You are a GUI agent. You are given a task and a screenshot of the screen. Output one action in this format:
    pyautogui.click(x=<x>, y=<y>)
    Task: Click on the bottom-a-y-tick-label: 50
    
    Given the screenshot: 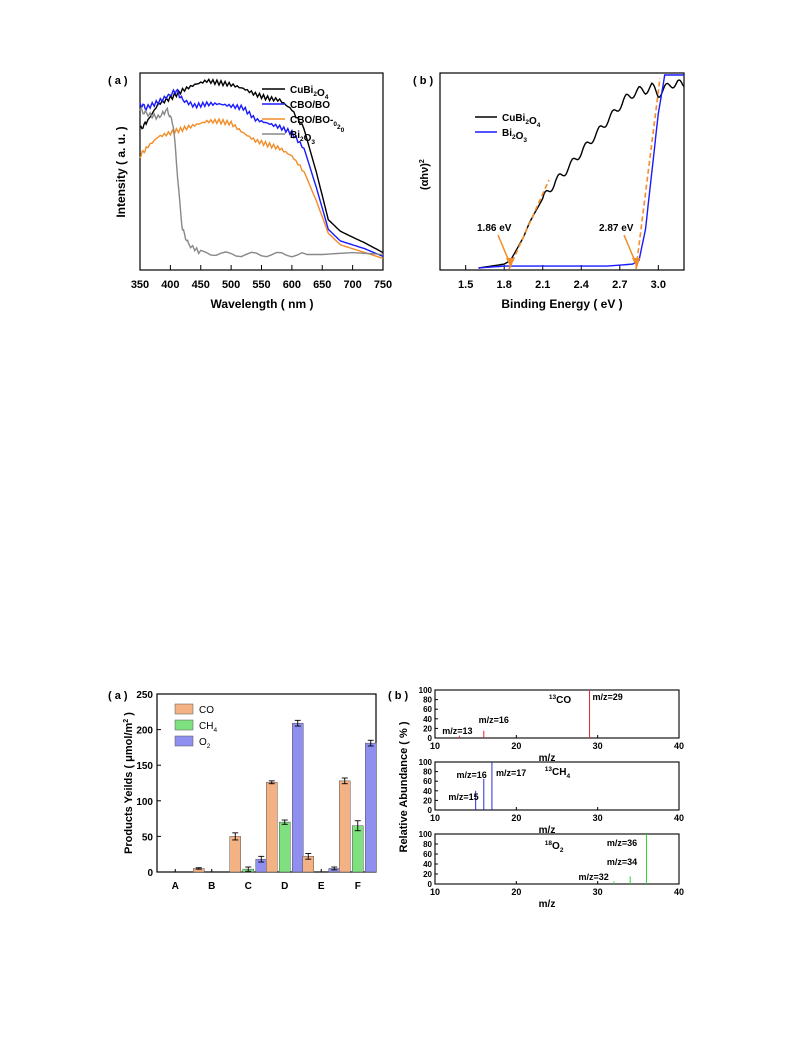 What is the action you would take?
    pyautogui.click(x=148, y=837)
    